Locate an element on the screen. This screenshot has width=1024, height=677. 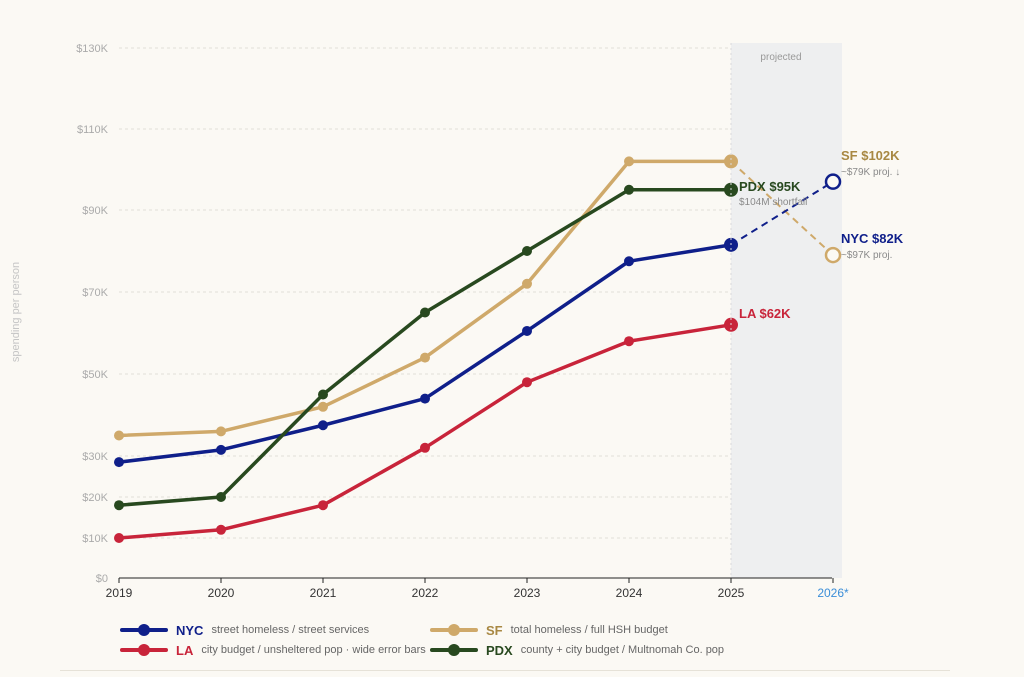
x-axis-ticks: 2019 2020 2021 2022 2023 2024 2025 2026* is located at coordinates (477, 589).